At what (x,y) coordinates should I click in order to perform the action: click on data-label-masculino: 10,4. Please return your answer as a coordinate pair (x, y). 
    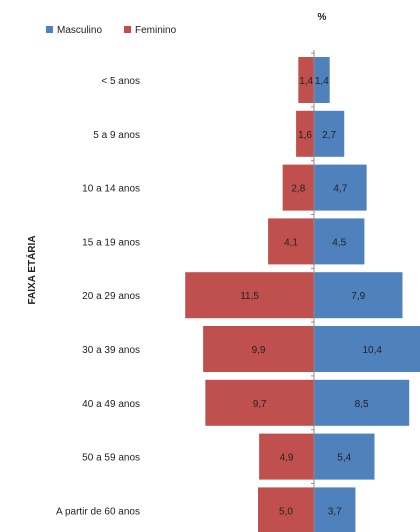
    Looking at the image, I should click on (373, 350).